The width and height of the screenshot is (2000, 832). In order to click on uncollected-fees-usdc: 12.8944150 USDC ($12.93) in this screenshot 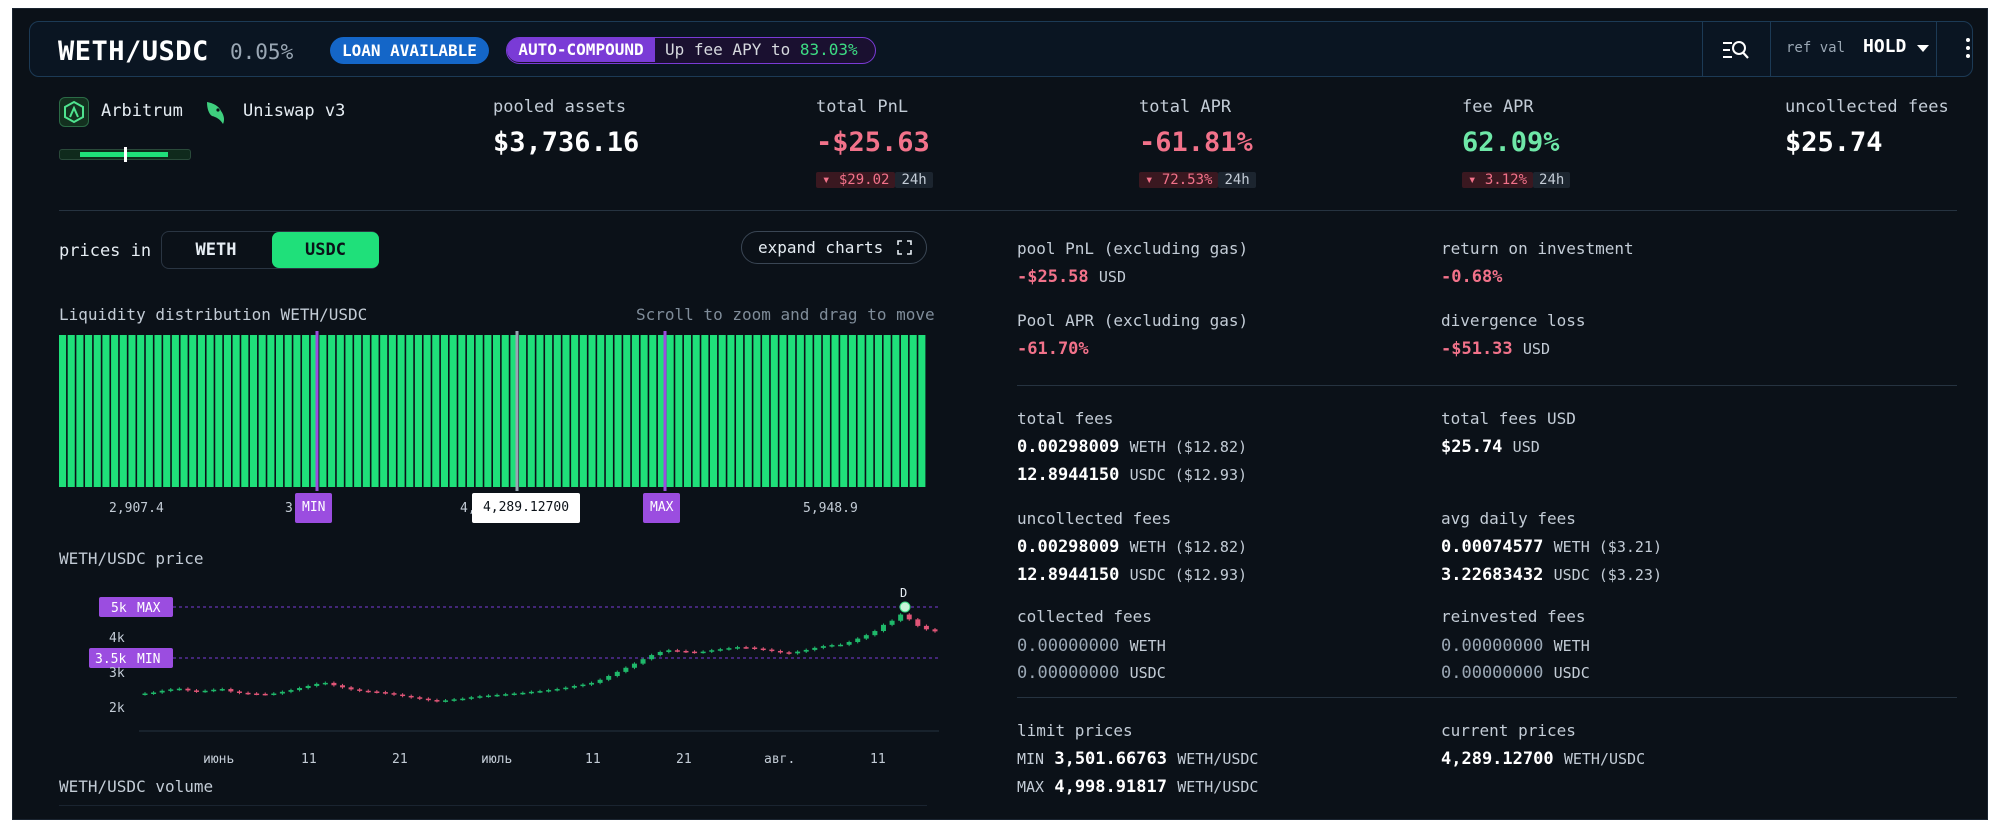, I will do `click(1132, 575)`.